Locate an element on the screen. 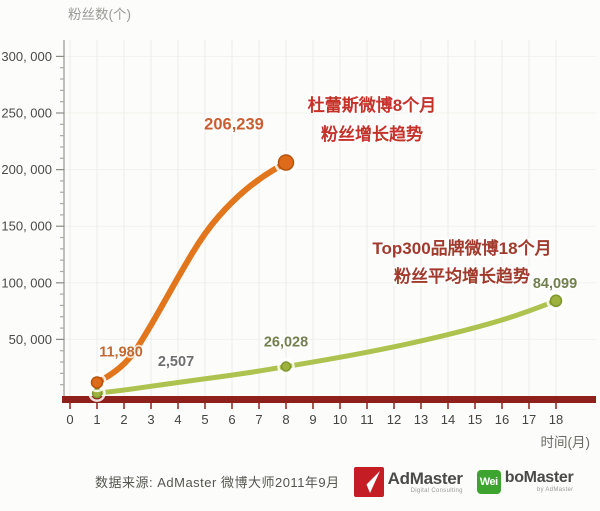  x-tick-label: 3 is located at coordinates (150, 419).